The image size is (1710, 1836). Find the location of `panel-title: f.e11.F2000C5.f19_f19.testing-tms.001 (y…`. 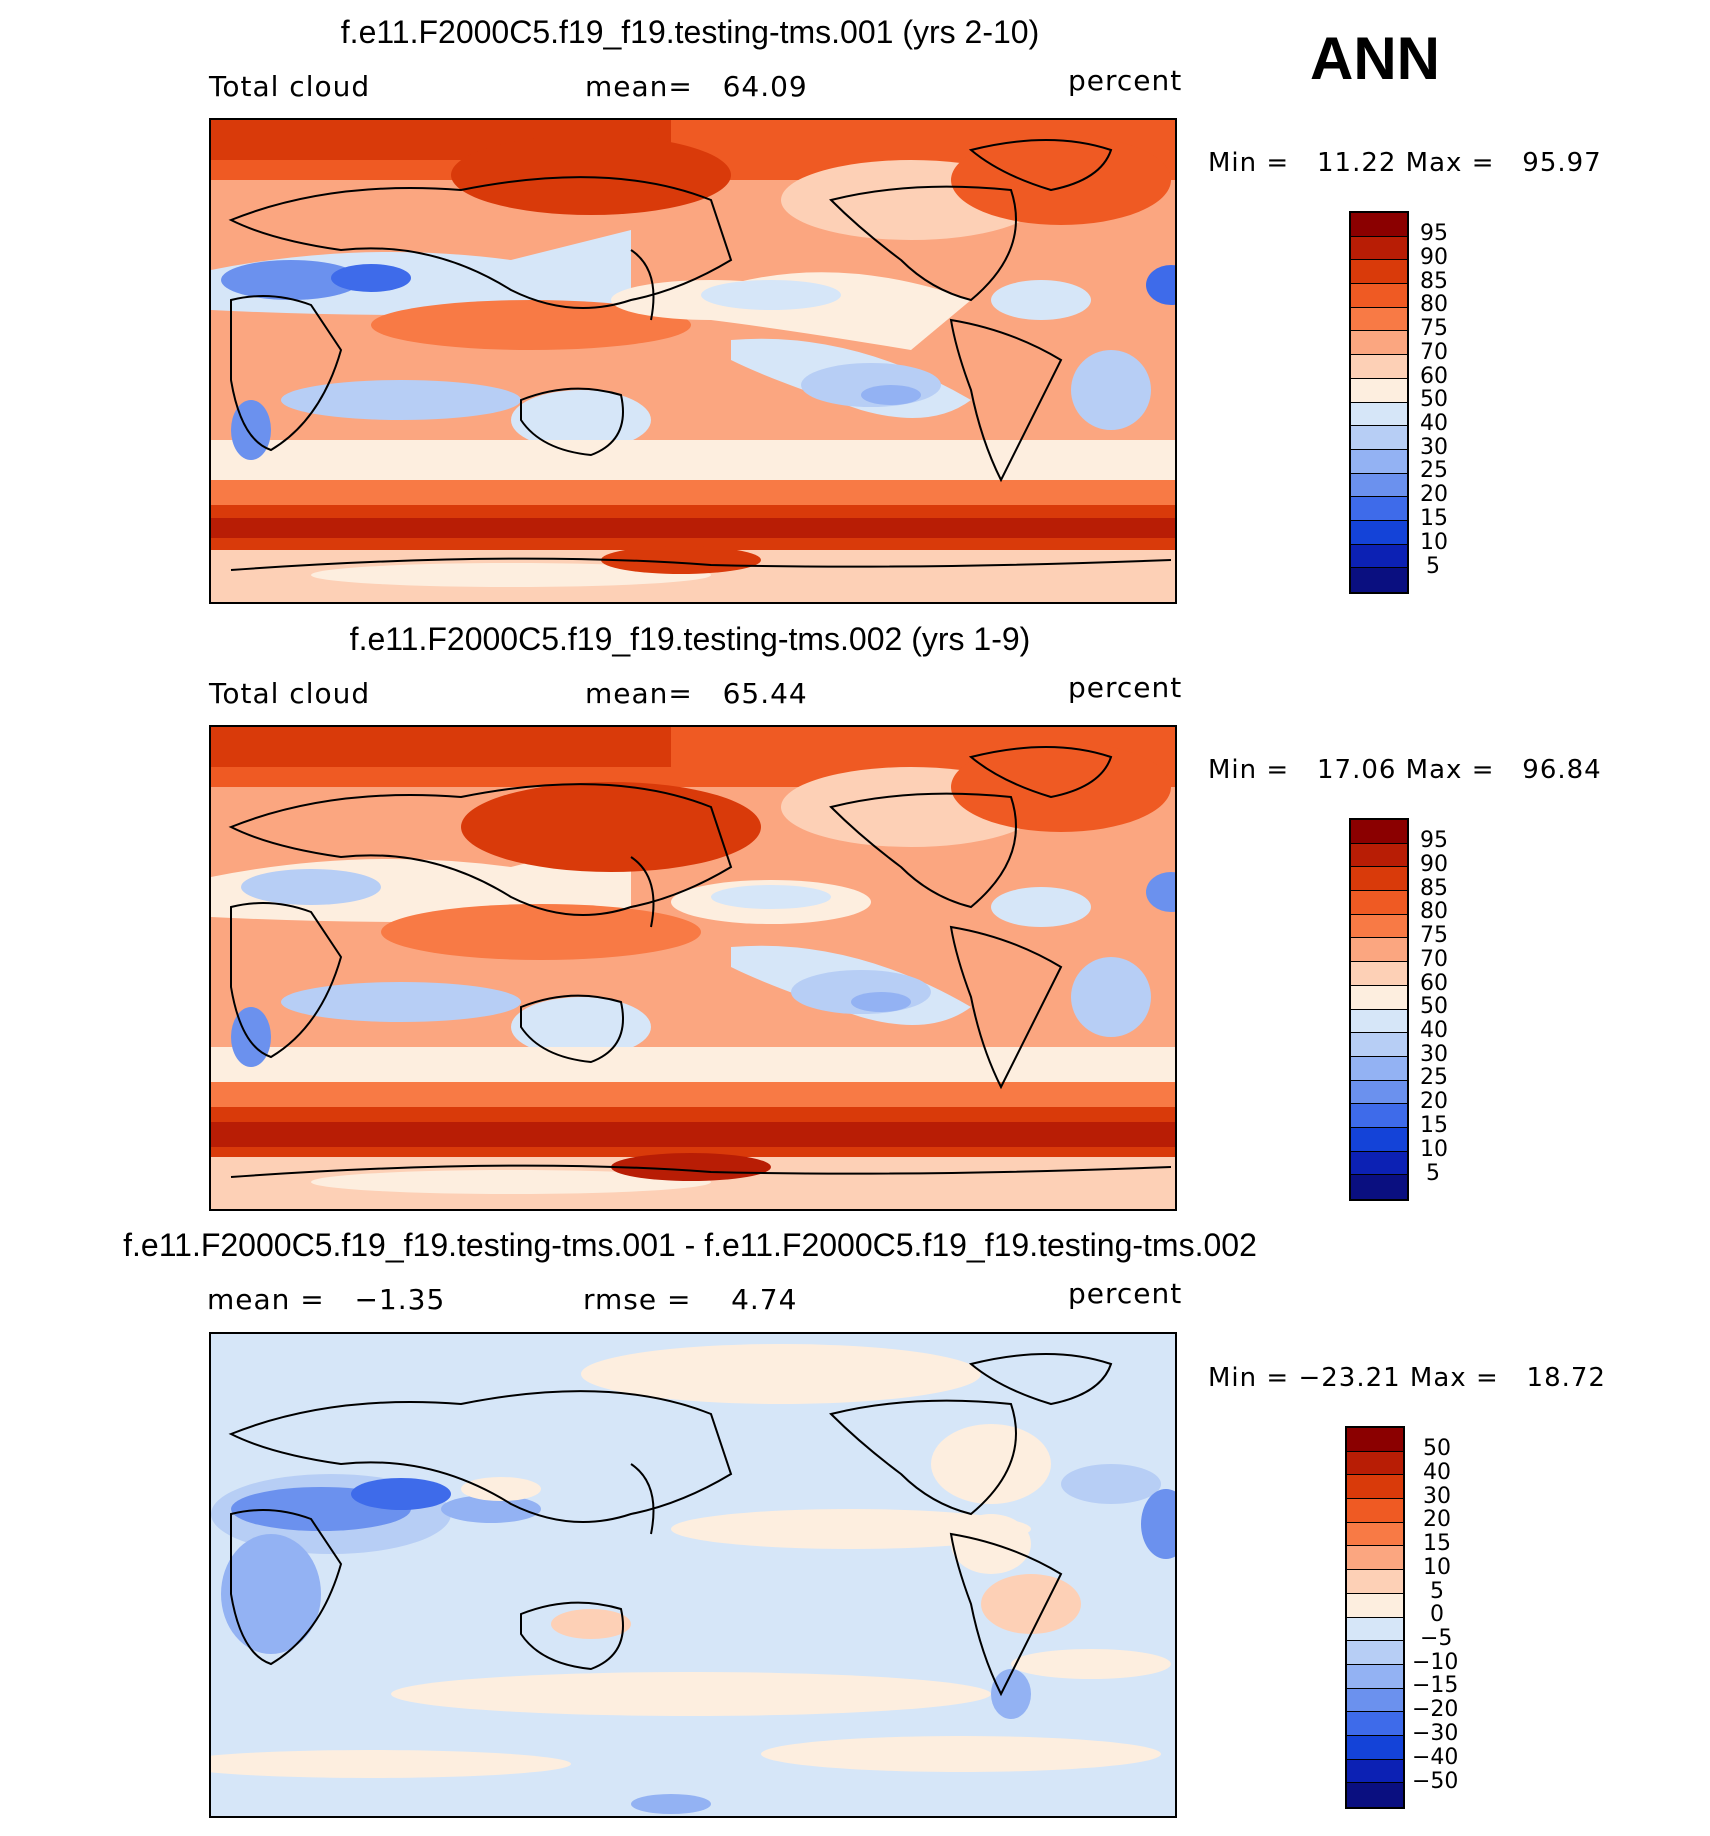

panel-title: f.e11.F2000C5.f19_f19.testing-tms.001 (y… is located at coordinates (690, 32).